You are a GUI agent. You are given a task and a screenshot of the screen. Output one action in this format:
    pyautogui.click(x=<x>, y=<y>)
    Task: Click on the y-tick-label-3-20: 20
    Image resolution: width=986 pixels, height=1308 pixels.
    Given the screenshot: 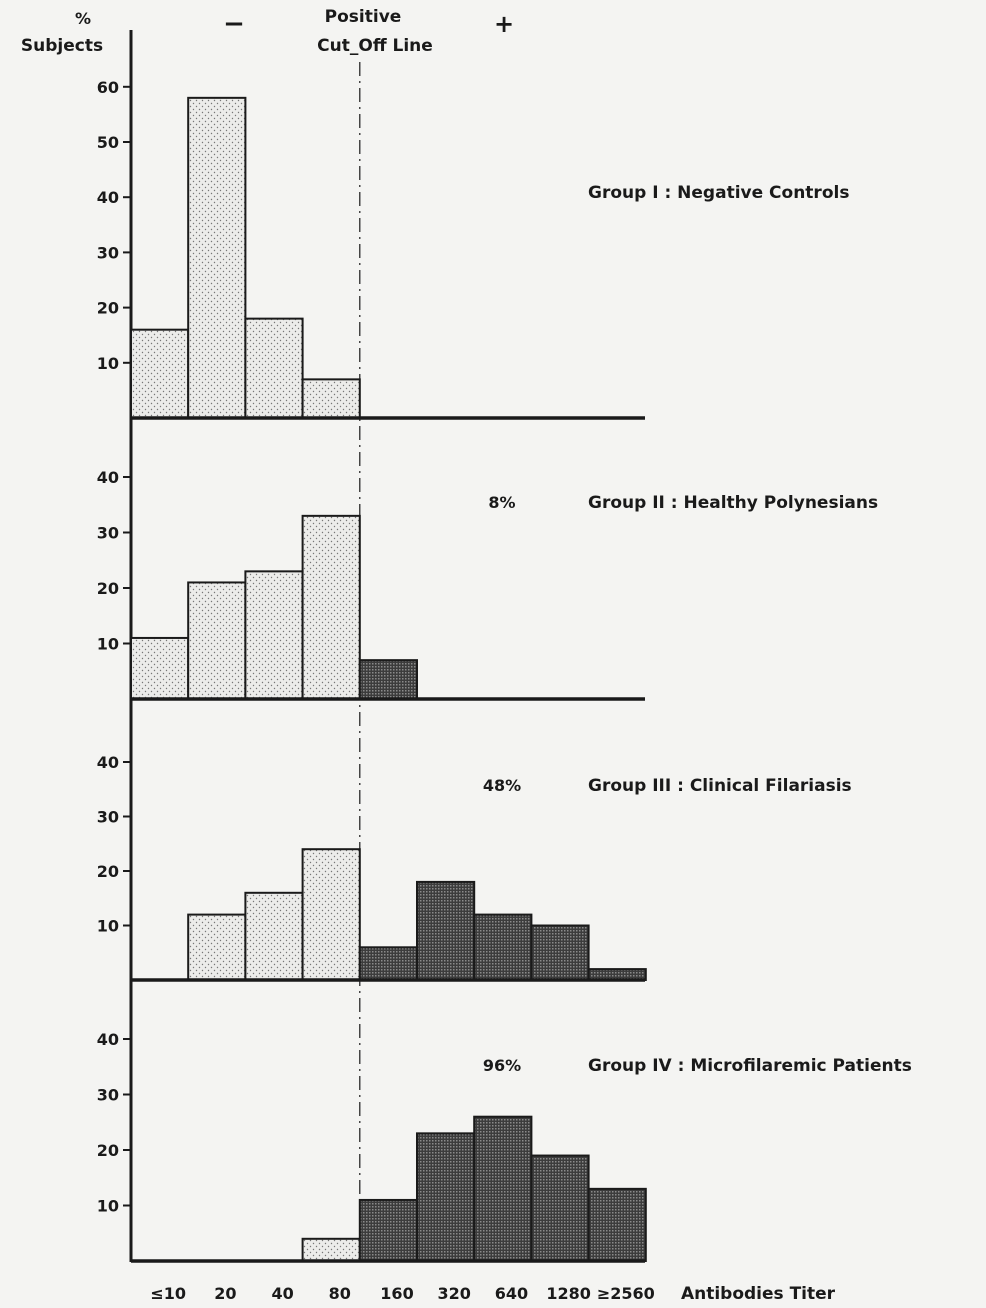 What is the action you would take?
    pyautogui.click(x=108, y=871)
    